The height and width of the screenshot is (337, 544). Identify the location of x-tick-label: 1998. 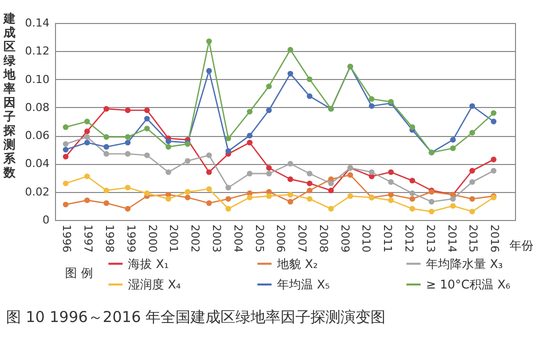
(109, 238).